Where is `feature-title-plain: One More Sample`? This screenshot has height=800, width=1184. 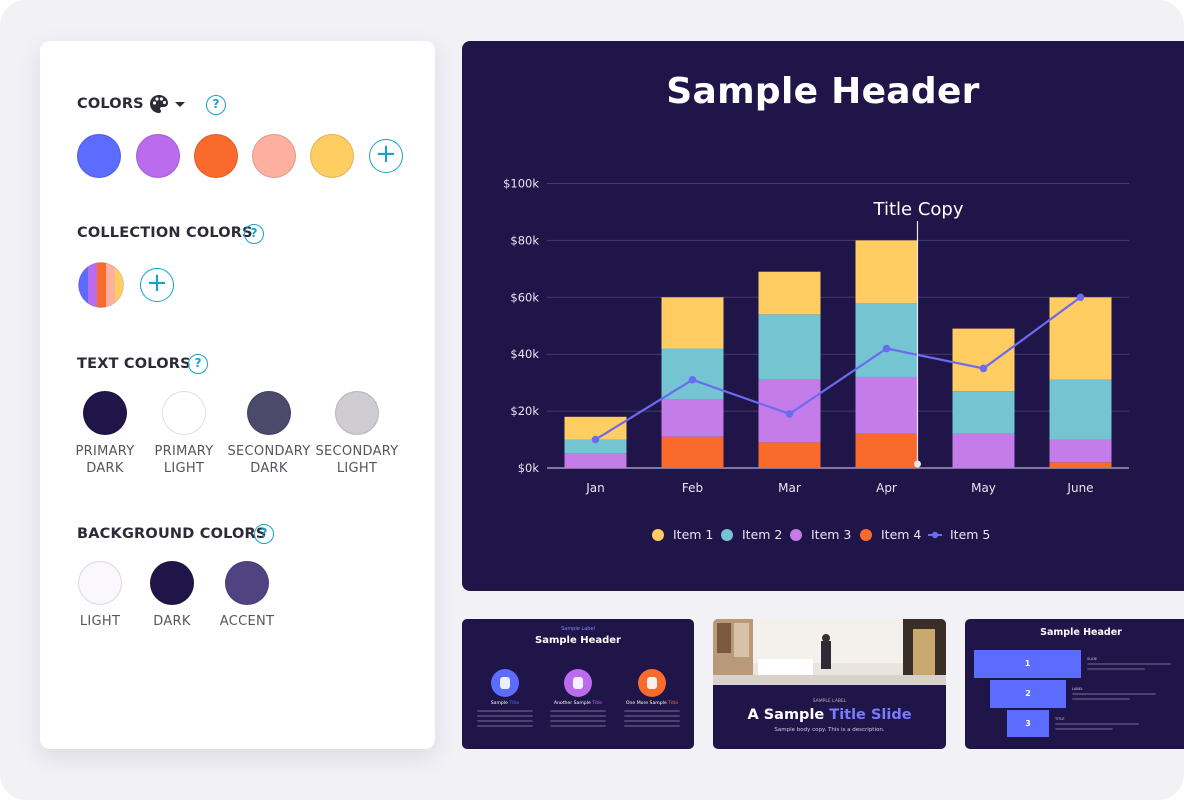
feature-title-plain: One More Sample is located at coordinates (647, 703).